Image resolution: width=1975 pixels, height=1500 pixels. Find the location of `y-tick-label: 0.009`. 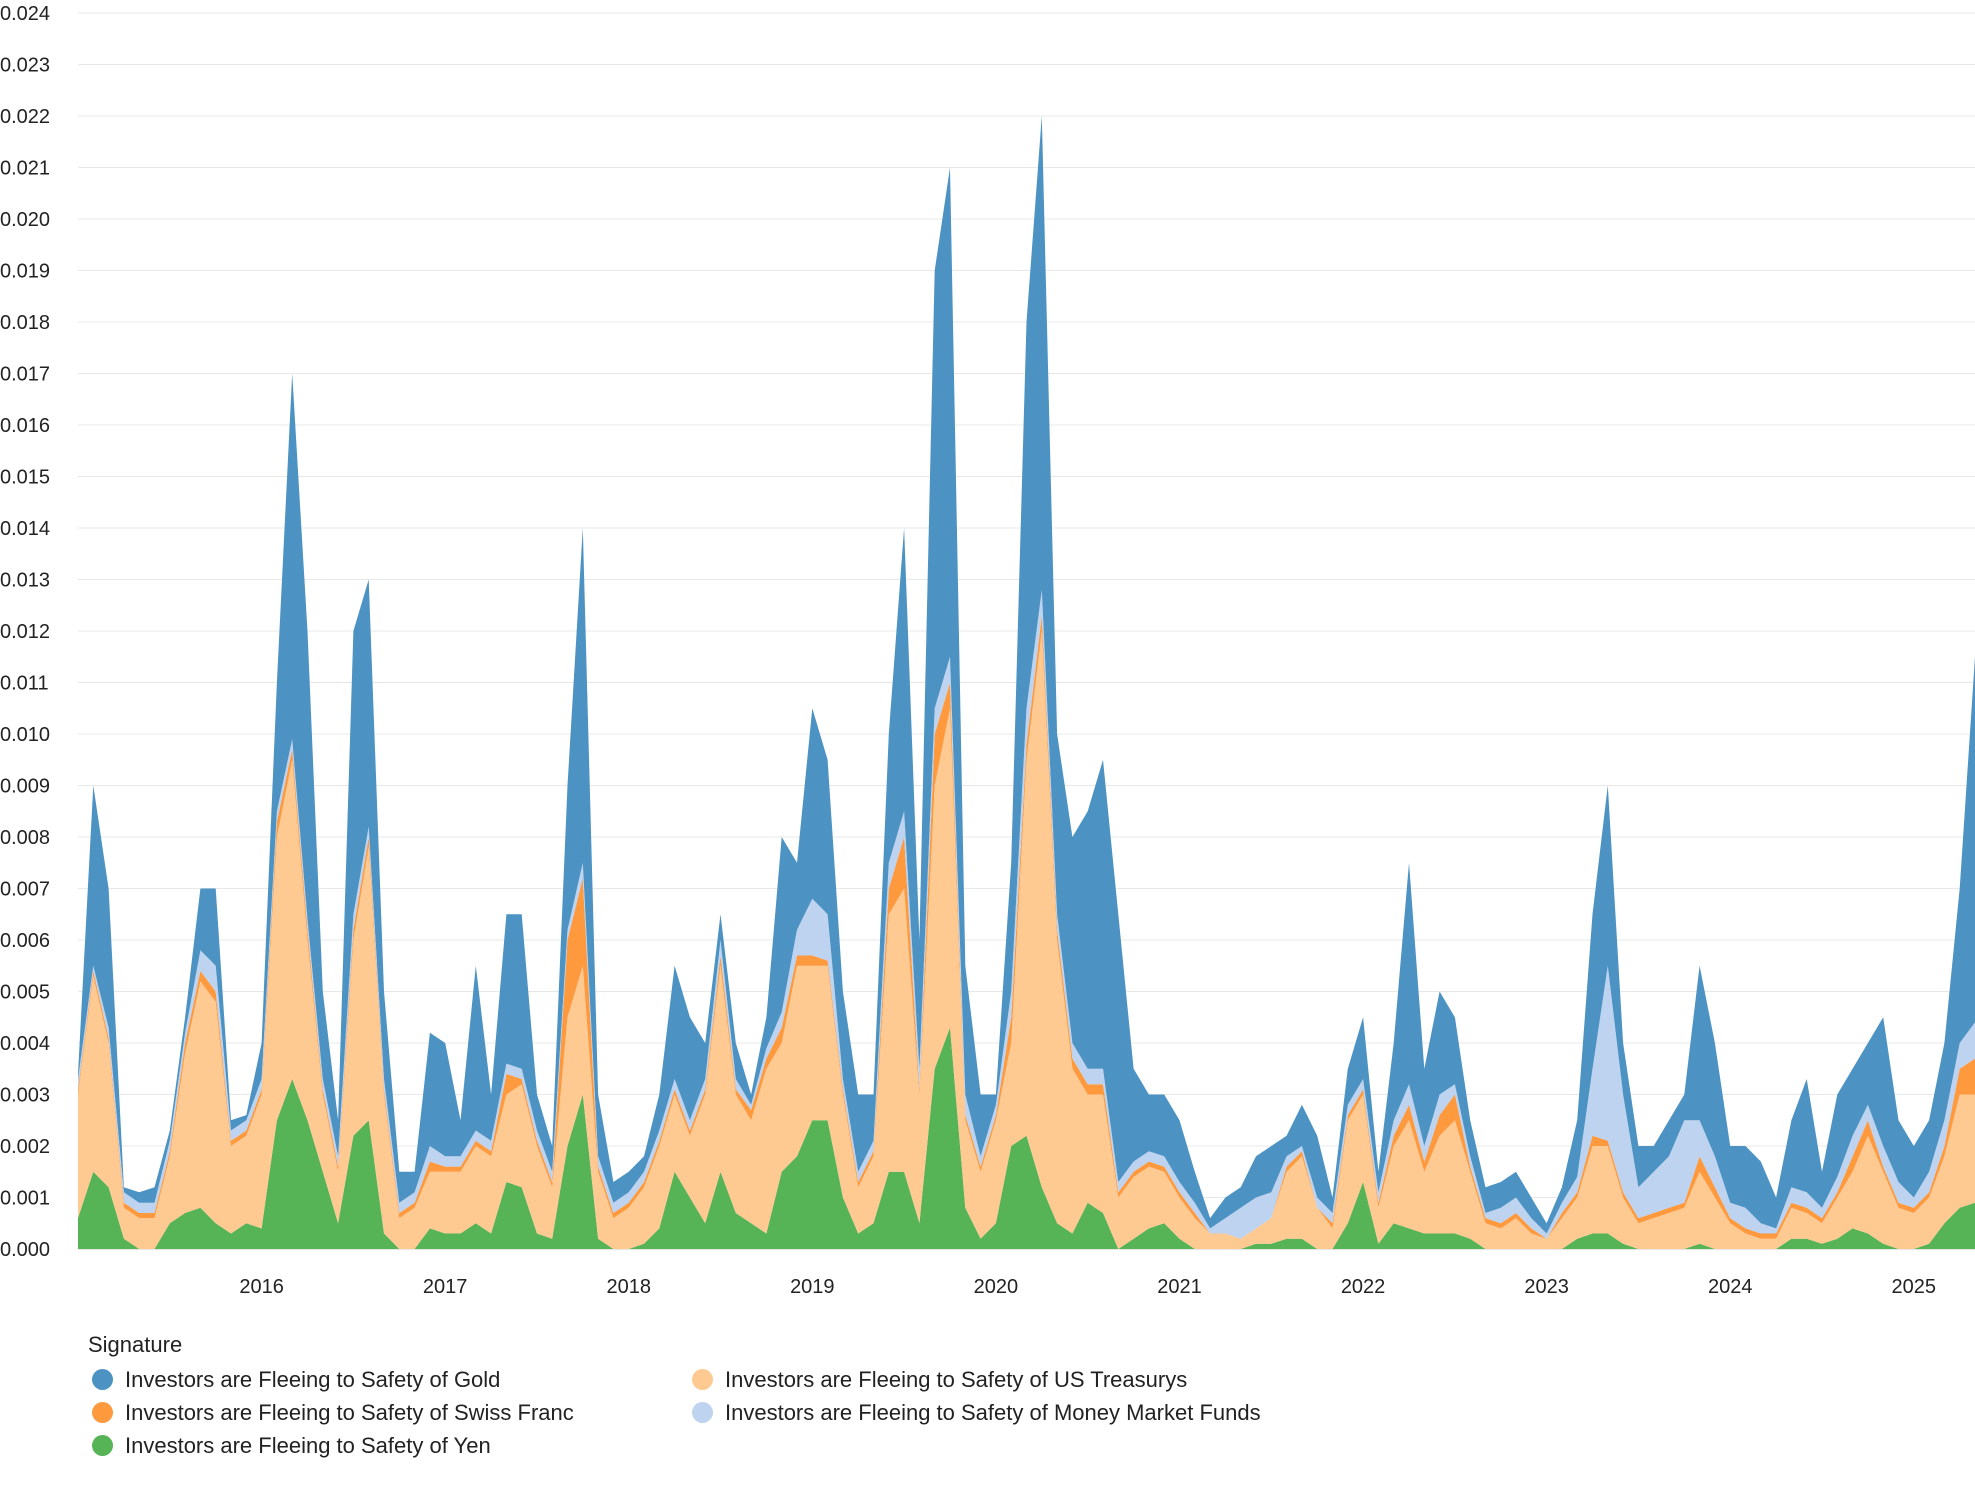

y-tick-label: 0.009 is located at coordinates (25, 787).